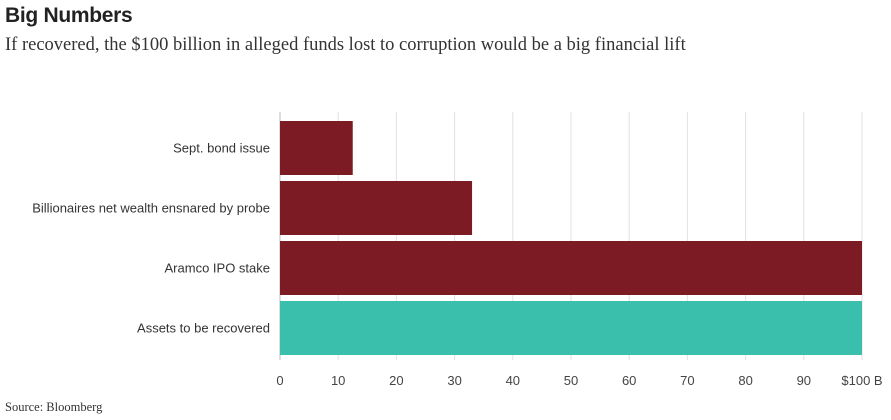 The width and height of the screenshot is (891, 420). What do you see at coordinates (54, 407) in the screenshot?
I see `source-note: Source: Bloomberg` at bounding box center [54, 407].